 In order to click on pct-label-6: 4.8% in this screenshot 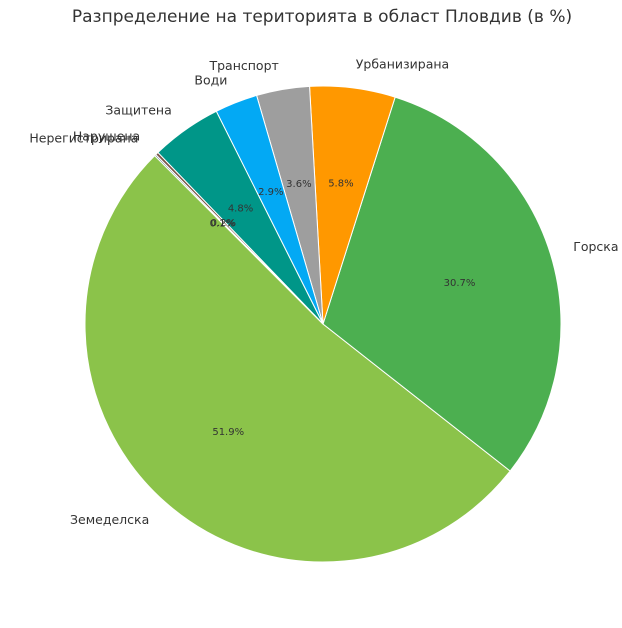, I will do `click(240, 208)`.